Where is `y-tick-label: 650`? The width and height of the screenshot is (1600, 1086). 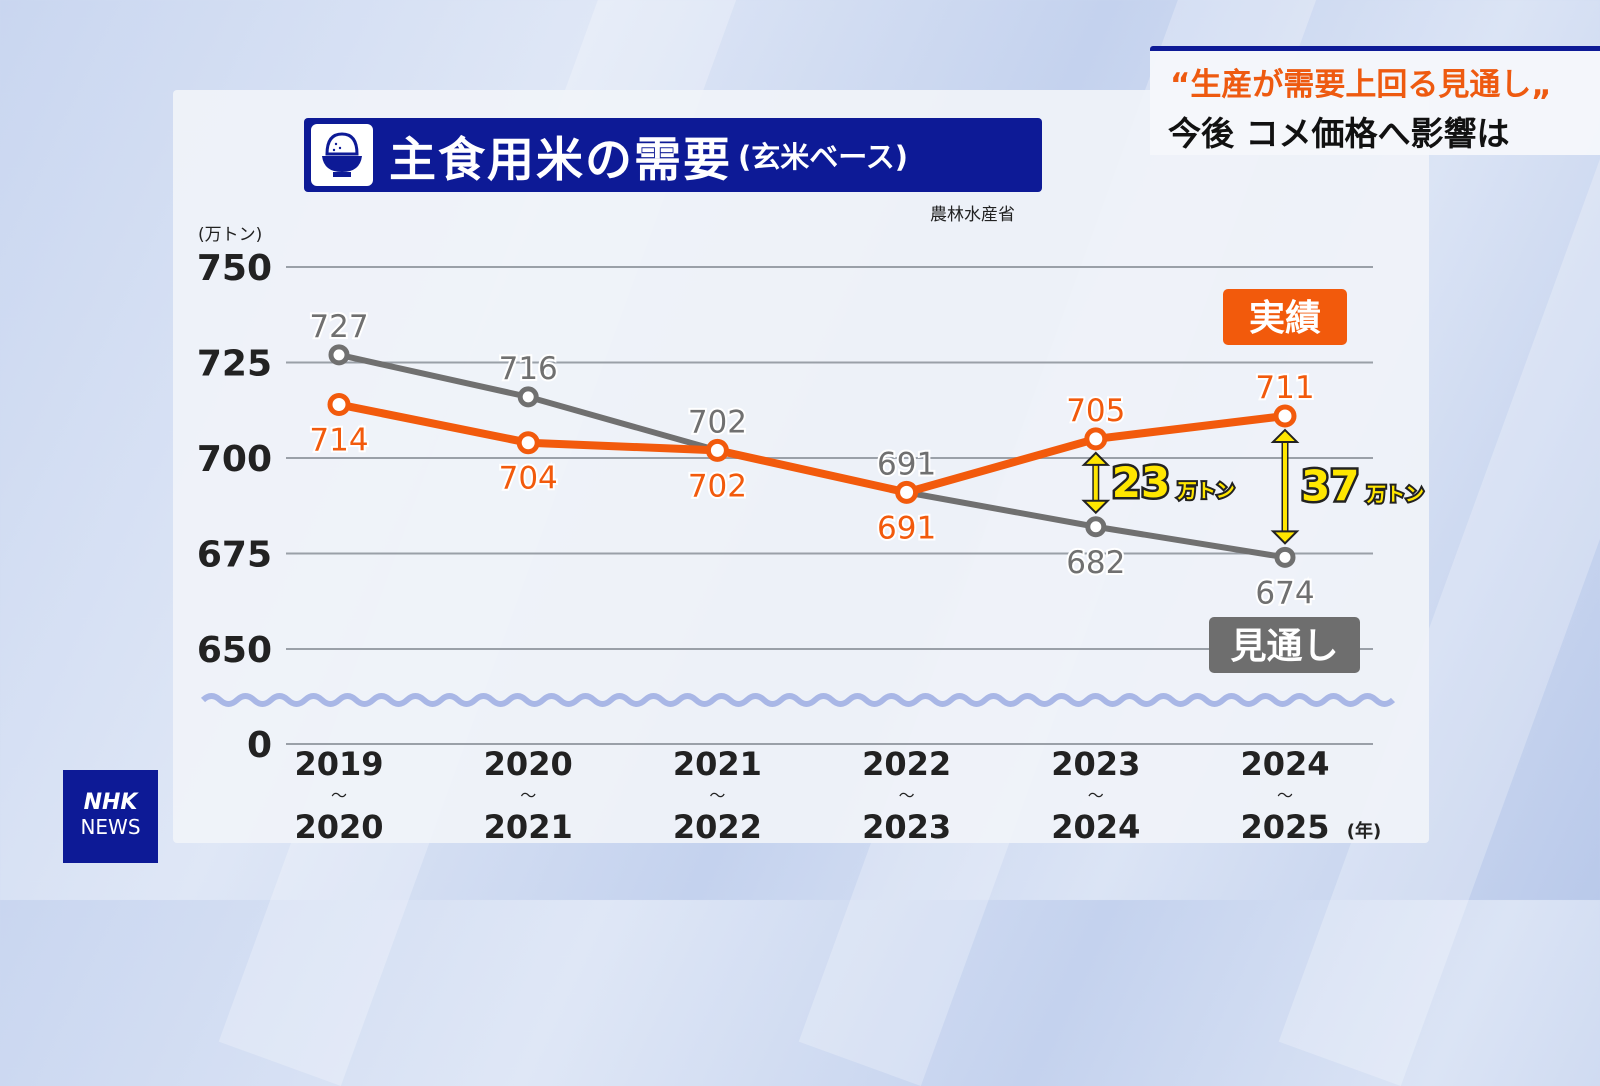
y-tick-label: 650 is located at coordinates (234, 650).